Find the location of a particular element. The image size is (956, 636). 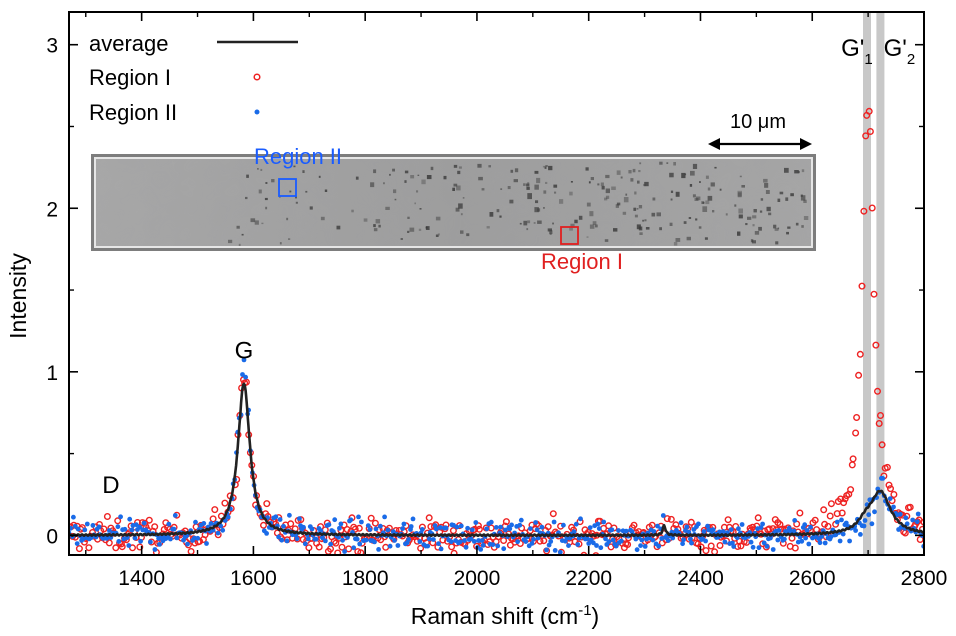

y-tick-label: 0 is located at coordinates (52, 536).